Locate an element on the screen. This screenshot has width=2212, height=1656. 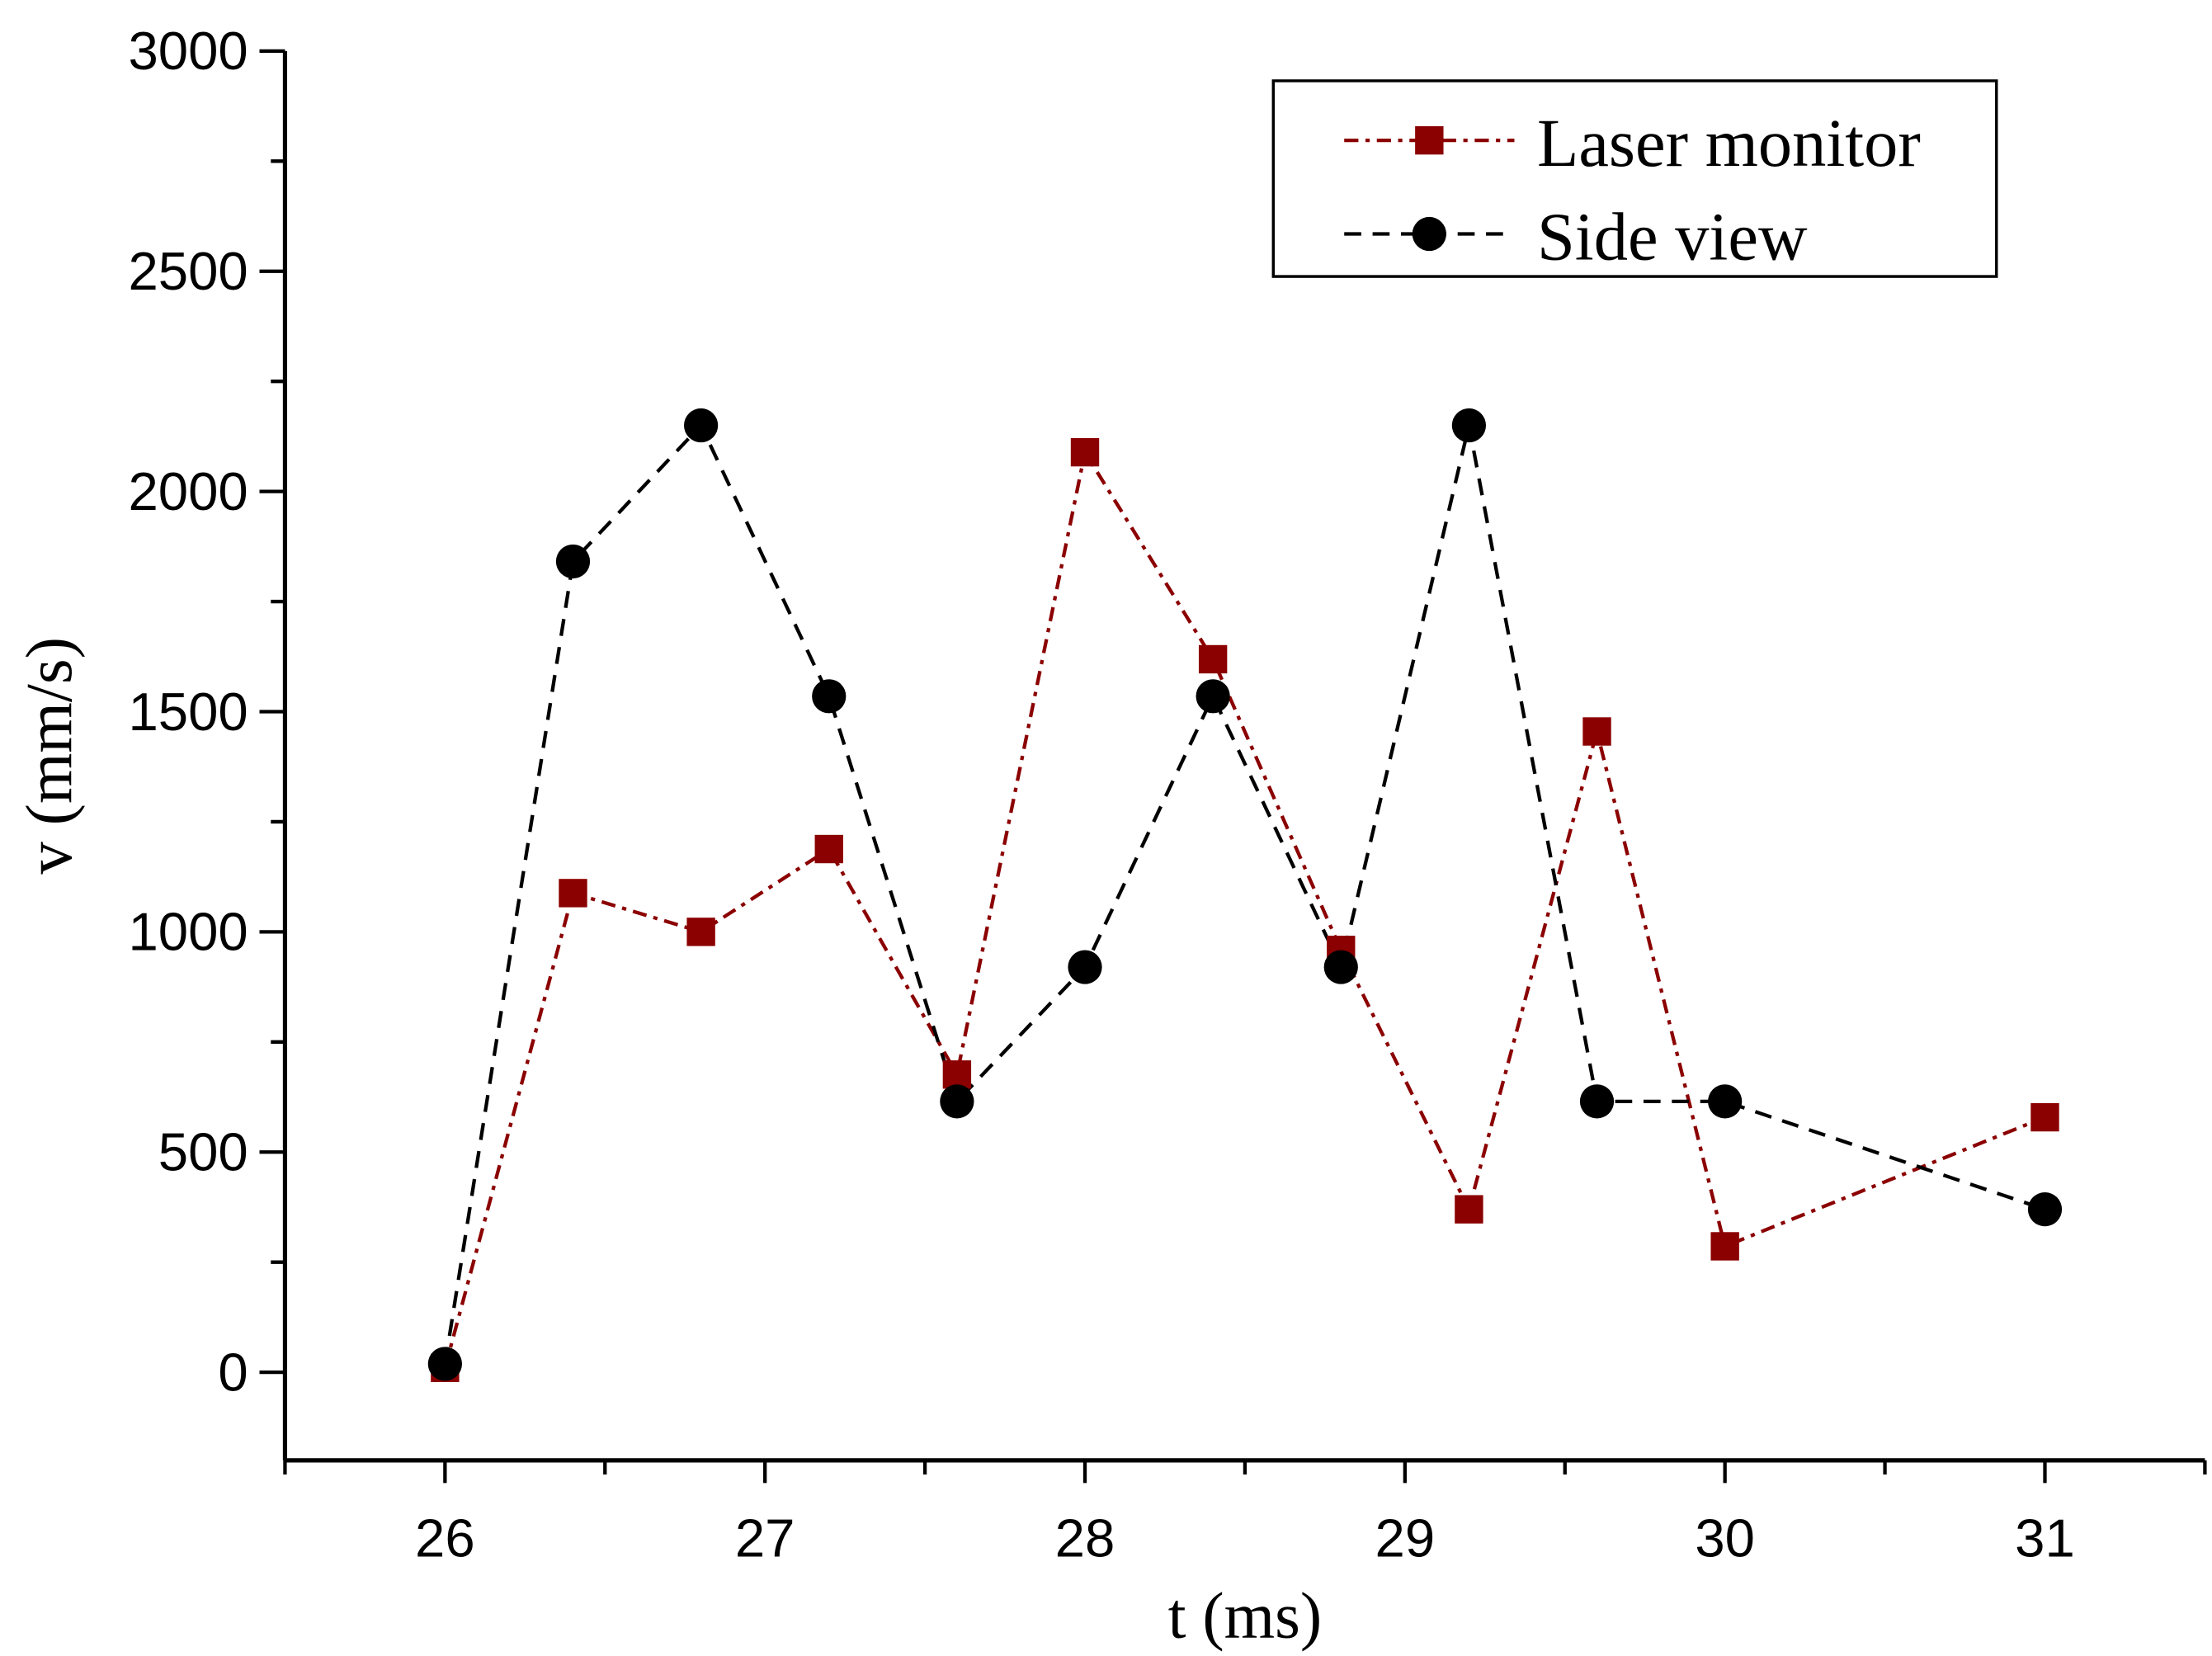
x-tick-label: 30 is located at coordinates (1725, 1538).